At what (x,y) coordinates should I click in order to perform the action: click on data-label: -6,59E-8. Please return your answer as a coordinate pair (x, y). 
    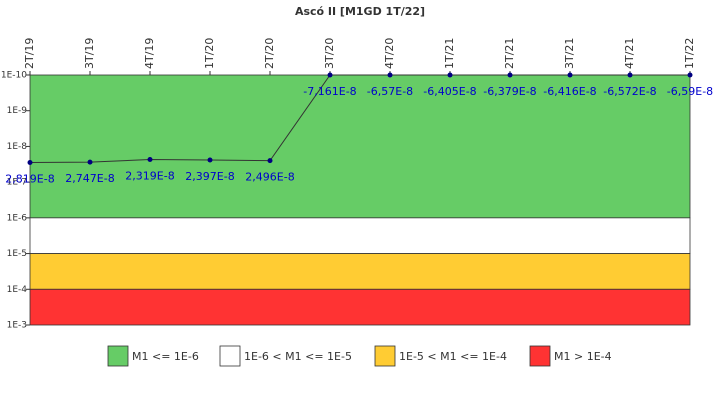
    Looking at the image, I should click on (690, 91).